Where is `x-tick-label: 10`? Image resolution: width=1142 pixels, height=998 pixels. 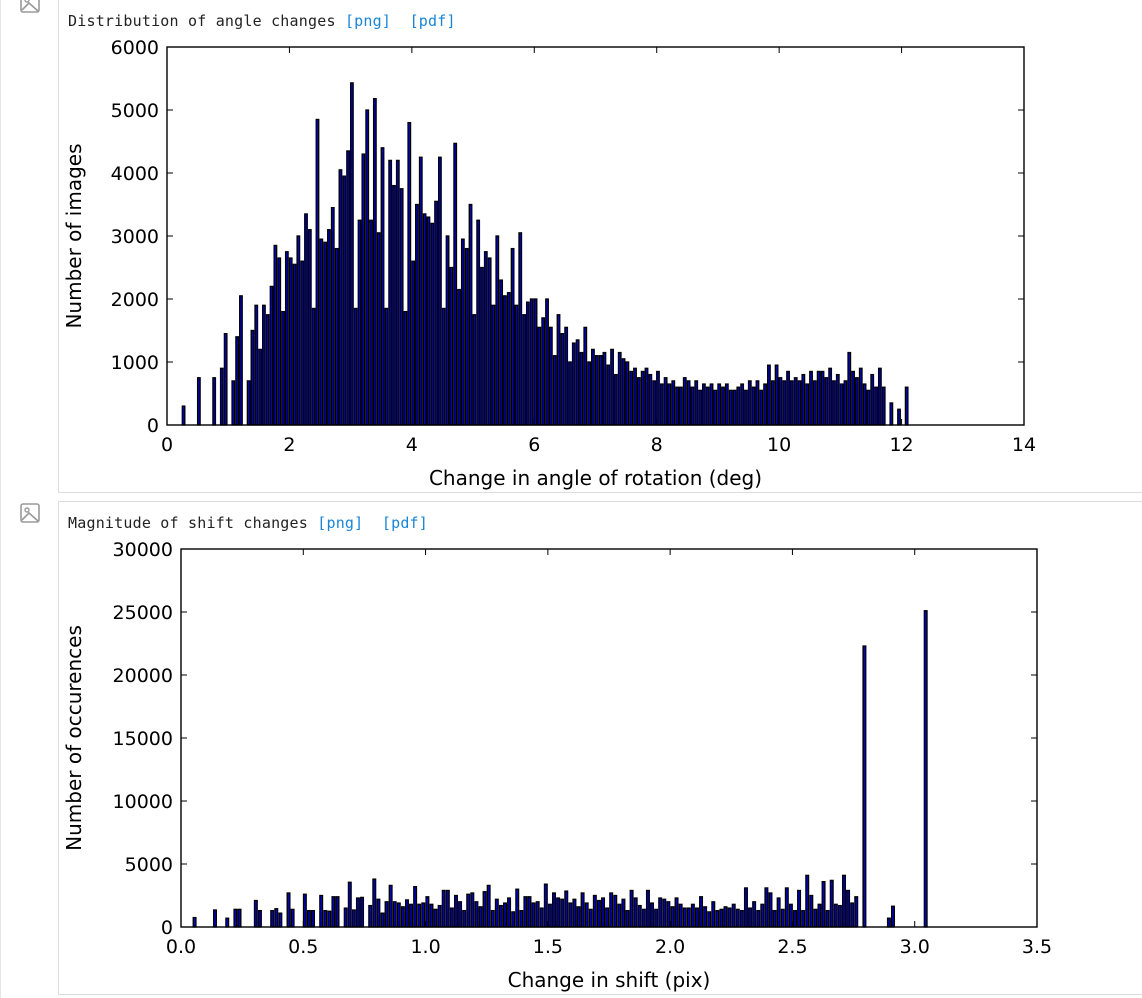 x-tick-label: 10 is located at coordinates (779, 445).